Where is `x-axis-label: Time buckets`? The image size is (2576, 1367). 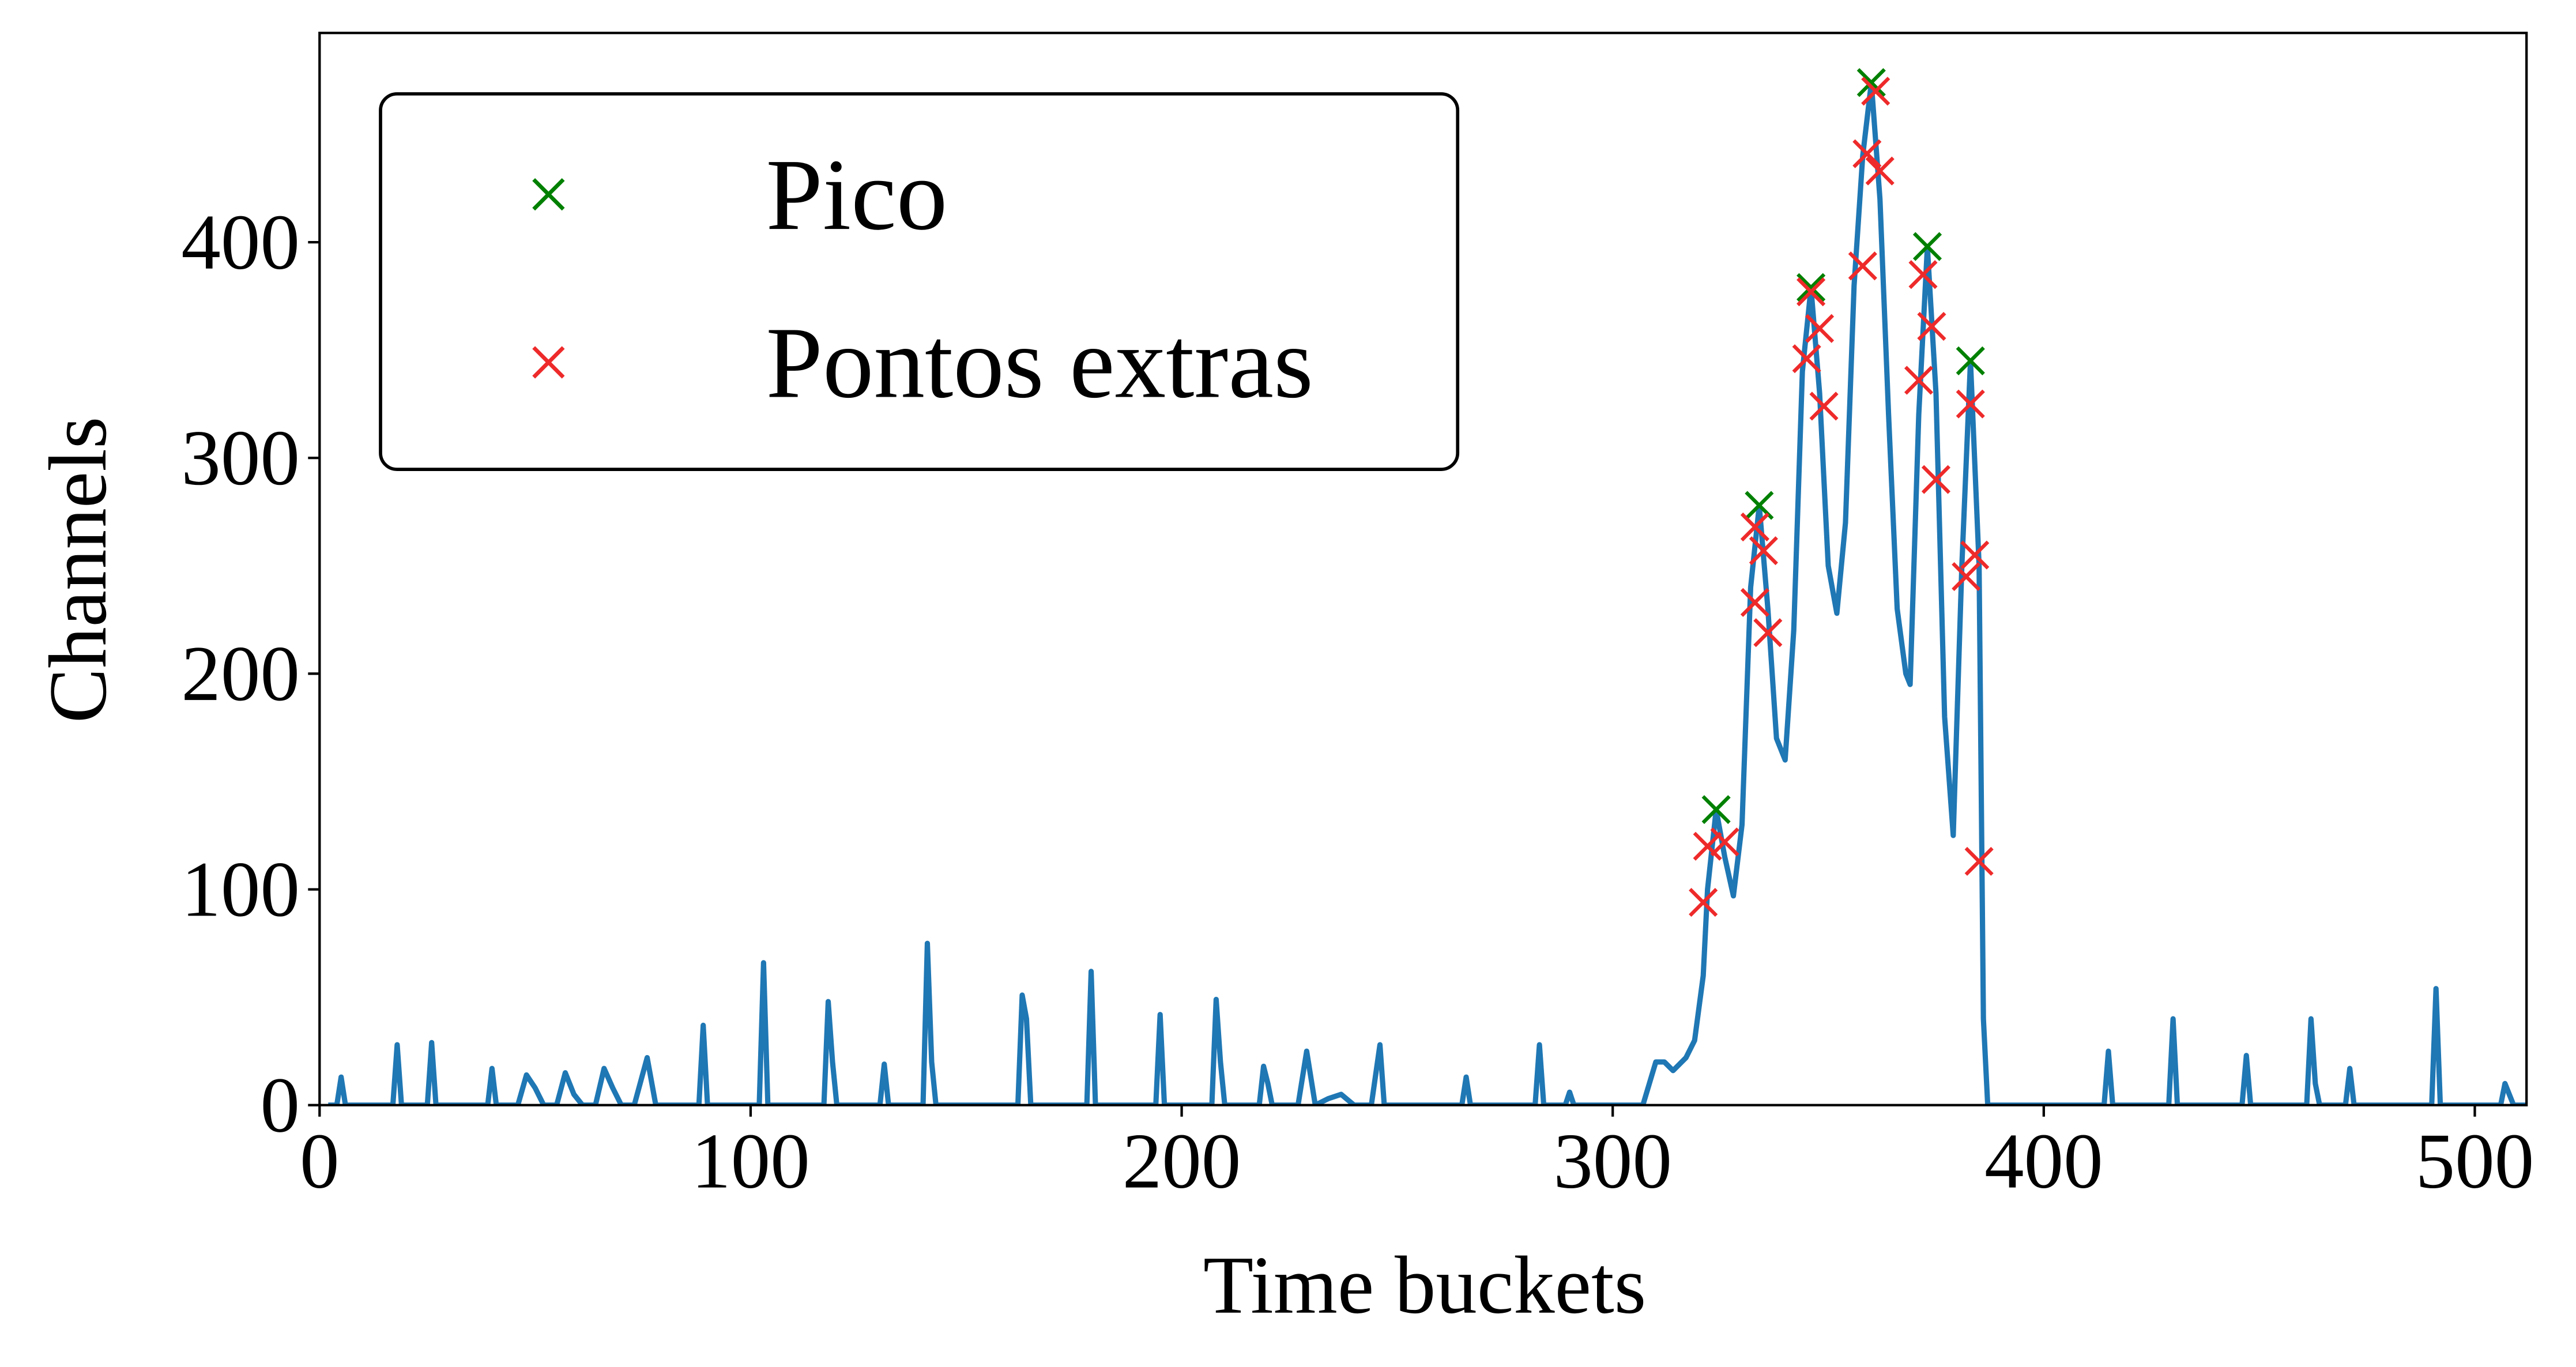
x-axis-label: Time buckets is located at coordinates (1424, 1286).